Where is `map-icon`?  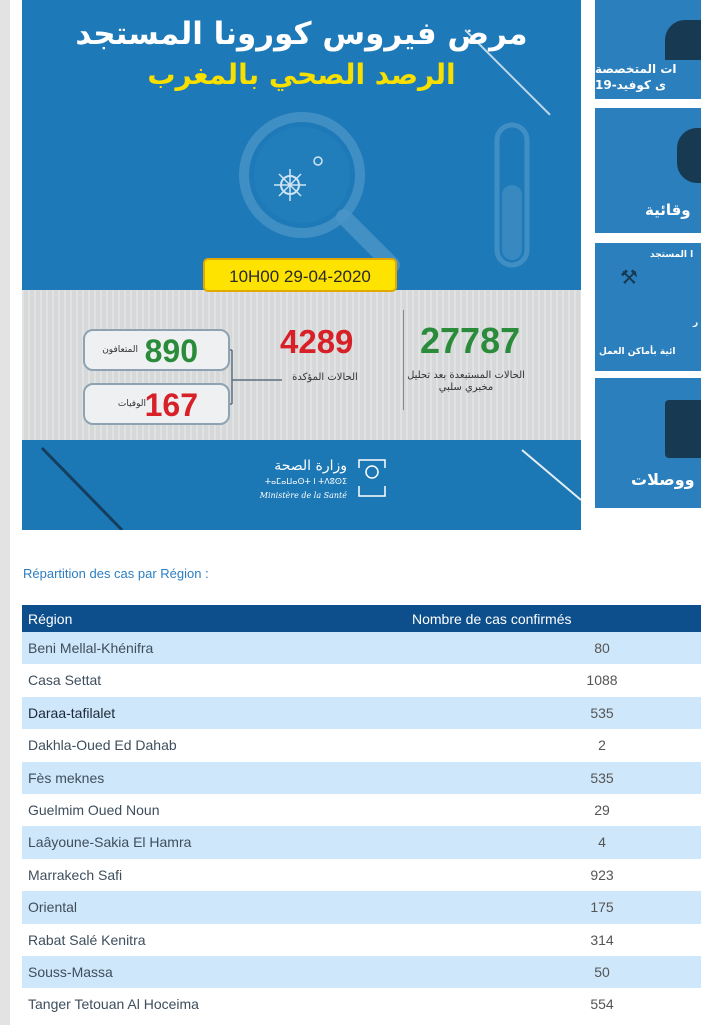
map-icon is located at coordinates (683, 40).